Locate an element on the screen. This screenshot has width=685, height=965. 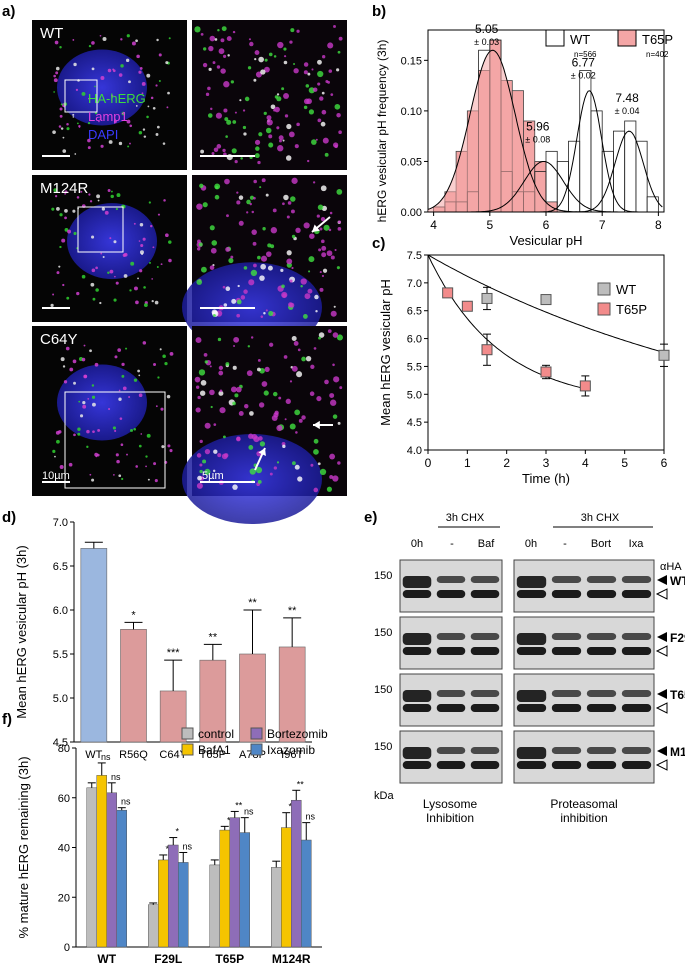
channel-legend-dapi: DAPI is located at coordinates (103, 134).